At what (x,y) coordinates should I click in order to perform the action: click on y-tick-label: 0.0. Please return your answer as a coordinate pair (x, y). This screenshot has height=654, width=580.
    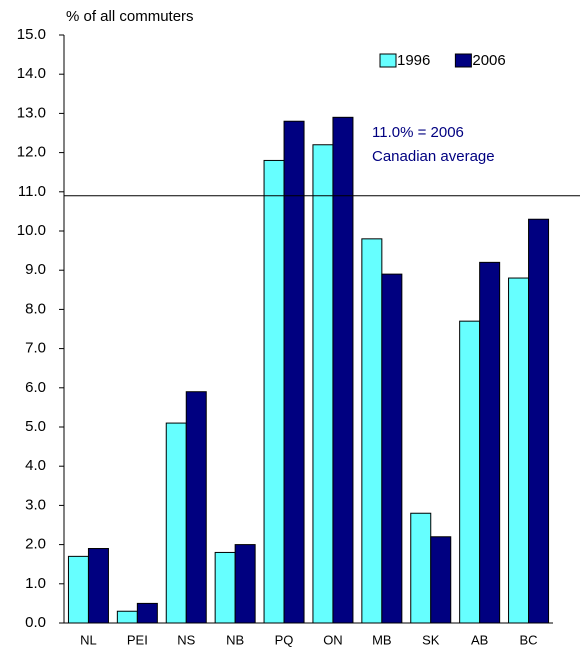
    Looking at the image, I should click on (35, 622).